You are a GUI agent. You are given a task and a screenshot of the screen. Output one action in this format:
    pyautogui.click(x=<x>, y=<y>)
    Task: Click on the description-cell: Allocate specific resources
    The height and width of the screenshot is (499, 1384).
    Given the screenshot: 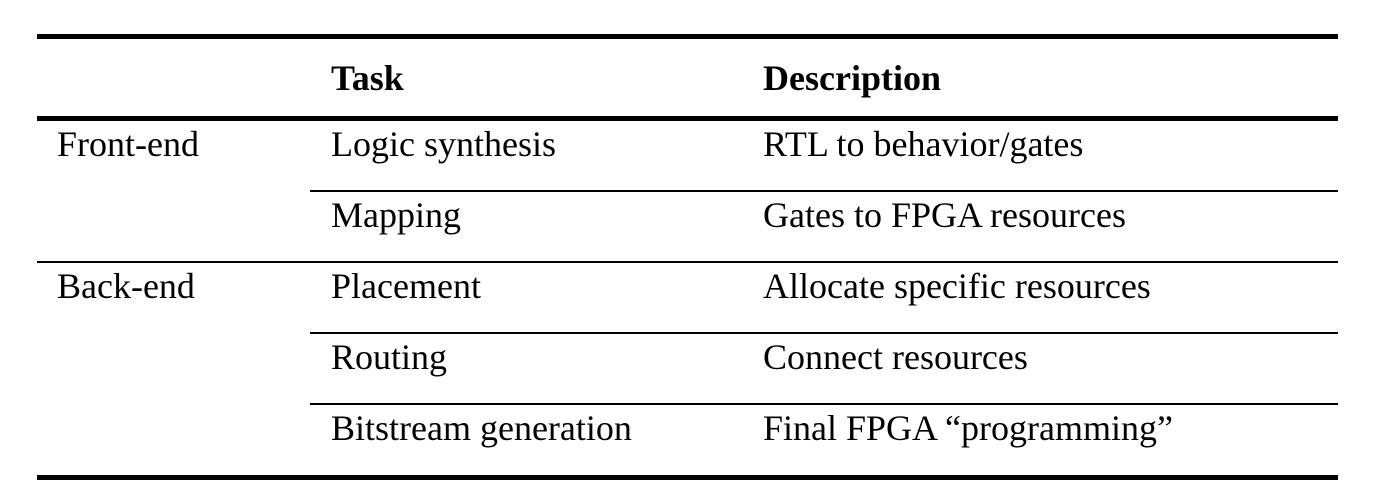 What is the action you would take?
    pyautogui.click(x=957, y=286)
    